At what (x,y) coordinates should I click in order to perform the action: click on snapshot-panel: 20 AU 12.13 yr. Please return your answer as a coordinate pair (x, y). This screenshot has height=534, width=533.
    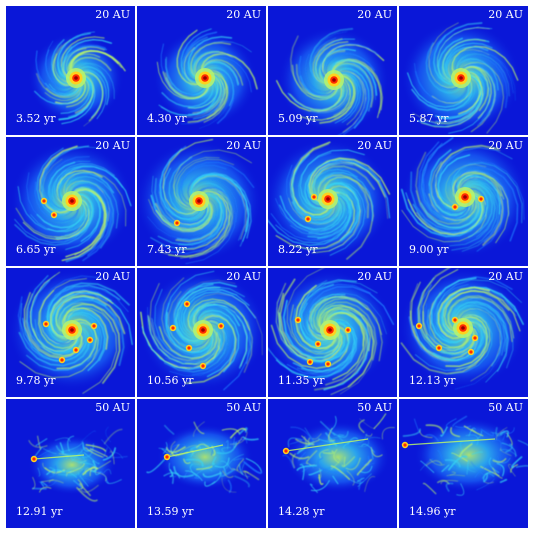
    Looking at the image, I should click on (463, 332).